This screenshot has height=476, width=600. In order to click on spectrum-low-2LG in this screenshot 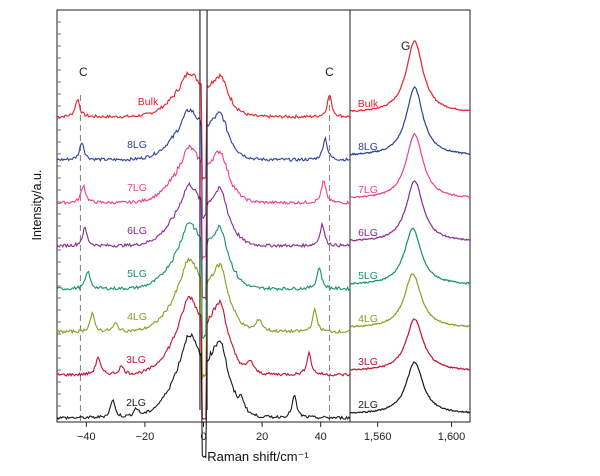, I will do `click(203, 395)`.